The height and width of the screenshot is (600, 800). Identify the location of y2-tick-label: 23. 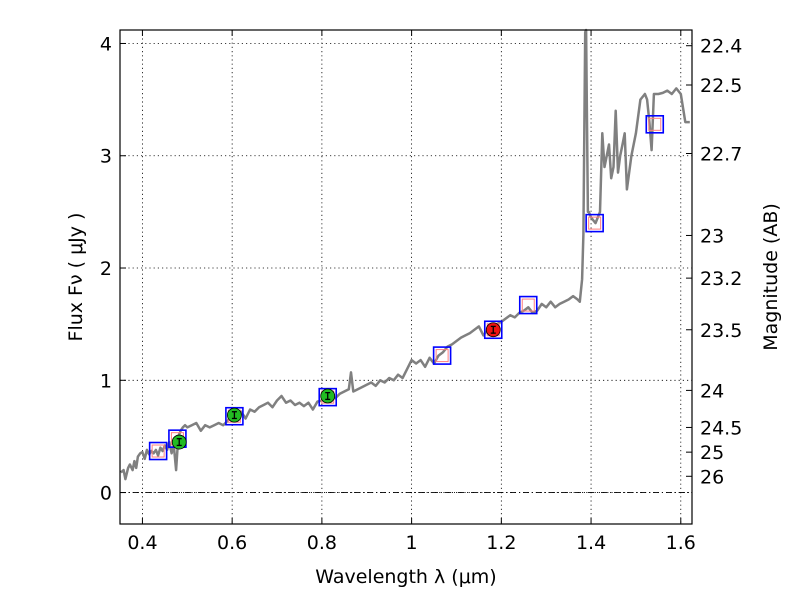
(712, 236).